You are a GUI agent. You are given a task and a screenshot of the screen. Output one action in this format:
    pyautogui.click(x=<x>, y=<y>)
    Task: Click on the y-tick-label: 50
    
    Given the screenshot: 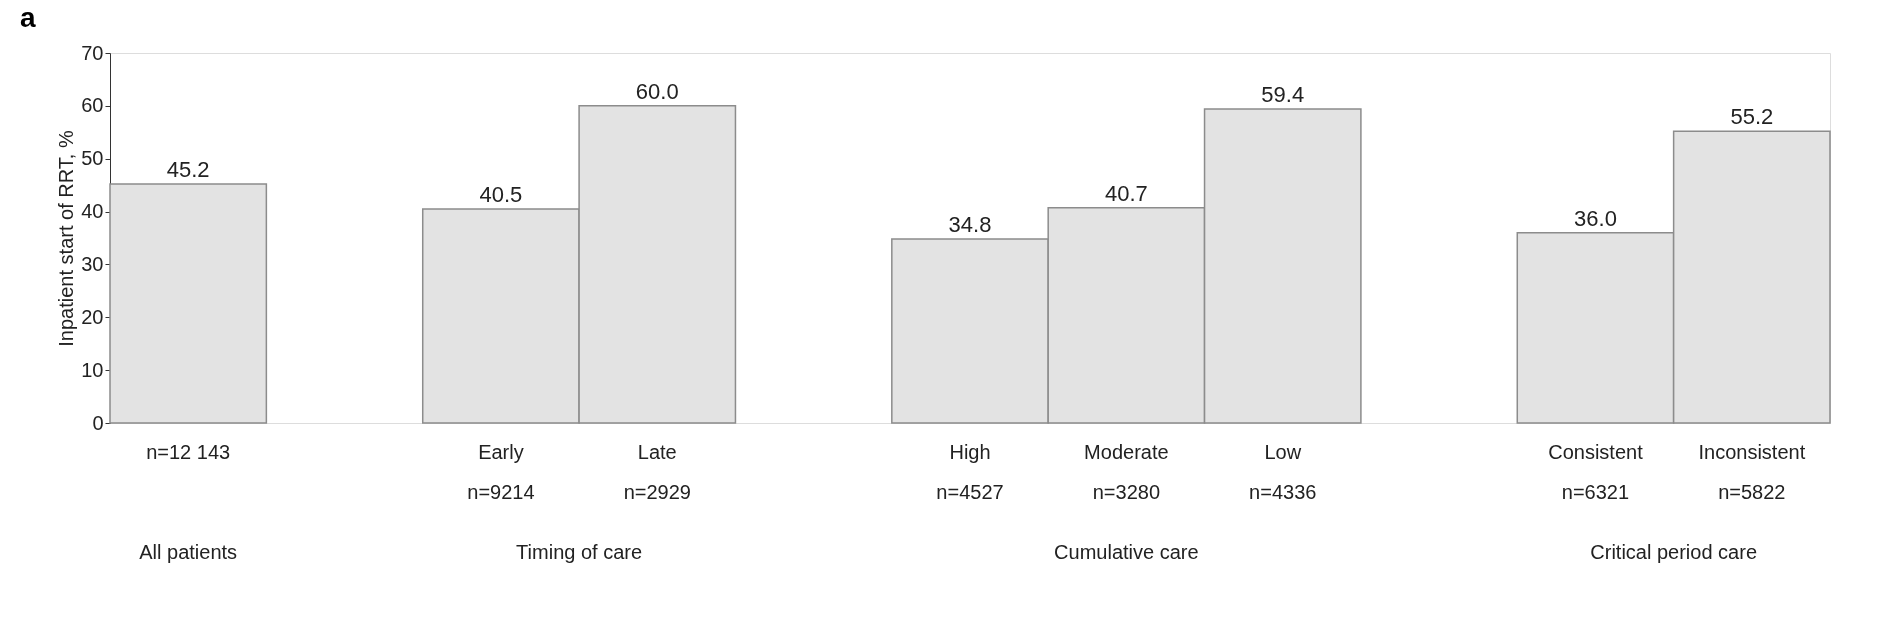 What is the action you would take?
    pyautogui.click(x=92, y=158)
    